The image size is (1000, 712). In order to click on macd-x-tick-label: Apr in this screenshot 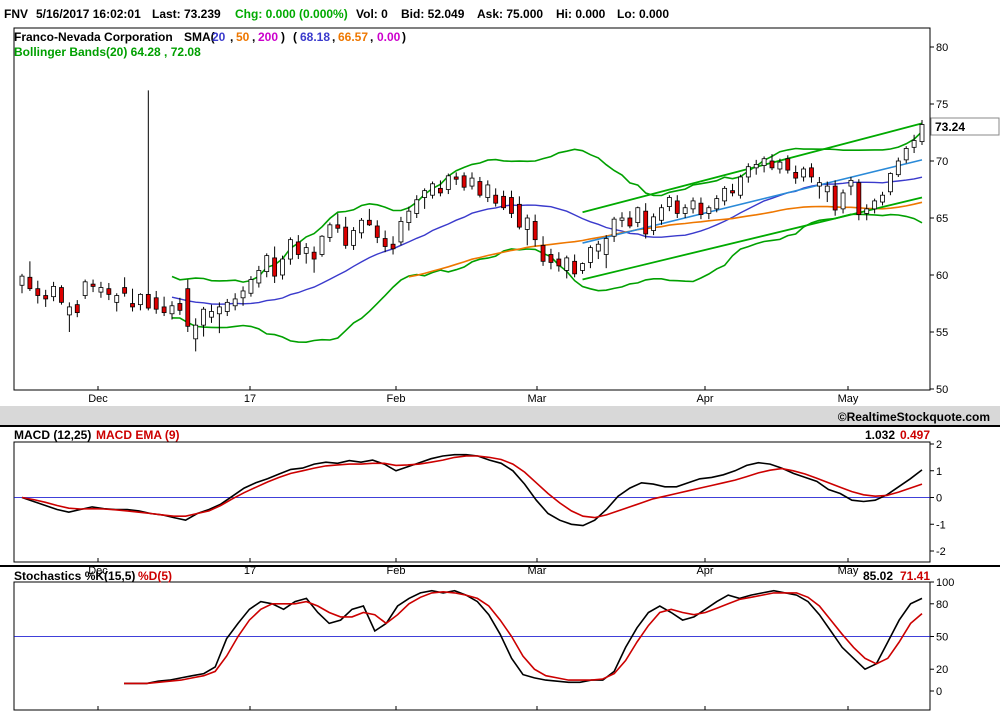, I will do `click(704, 571)`.